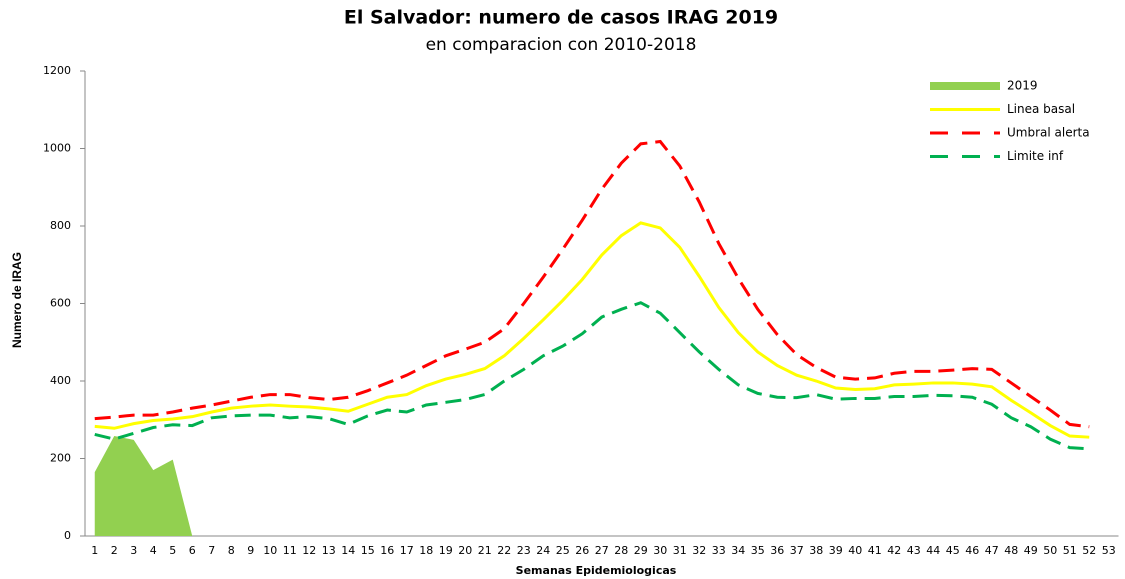 Image resolution: width=1125 pixels, height=579 pixels. I want to click on x-tick-label: 31, so click(680, 550).